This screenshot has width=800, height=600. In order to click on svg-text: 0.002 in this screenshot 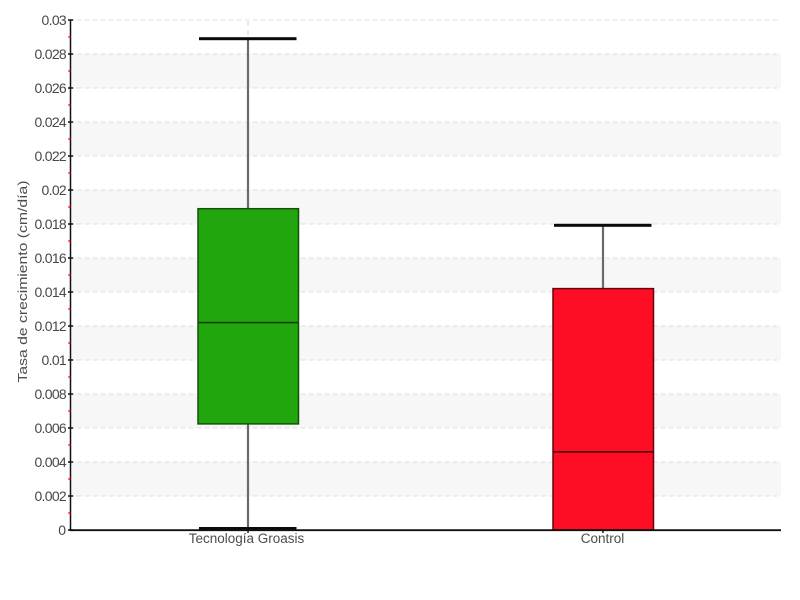, I will do `click(50, 496)`.